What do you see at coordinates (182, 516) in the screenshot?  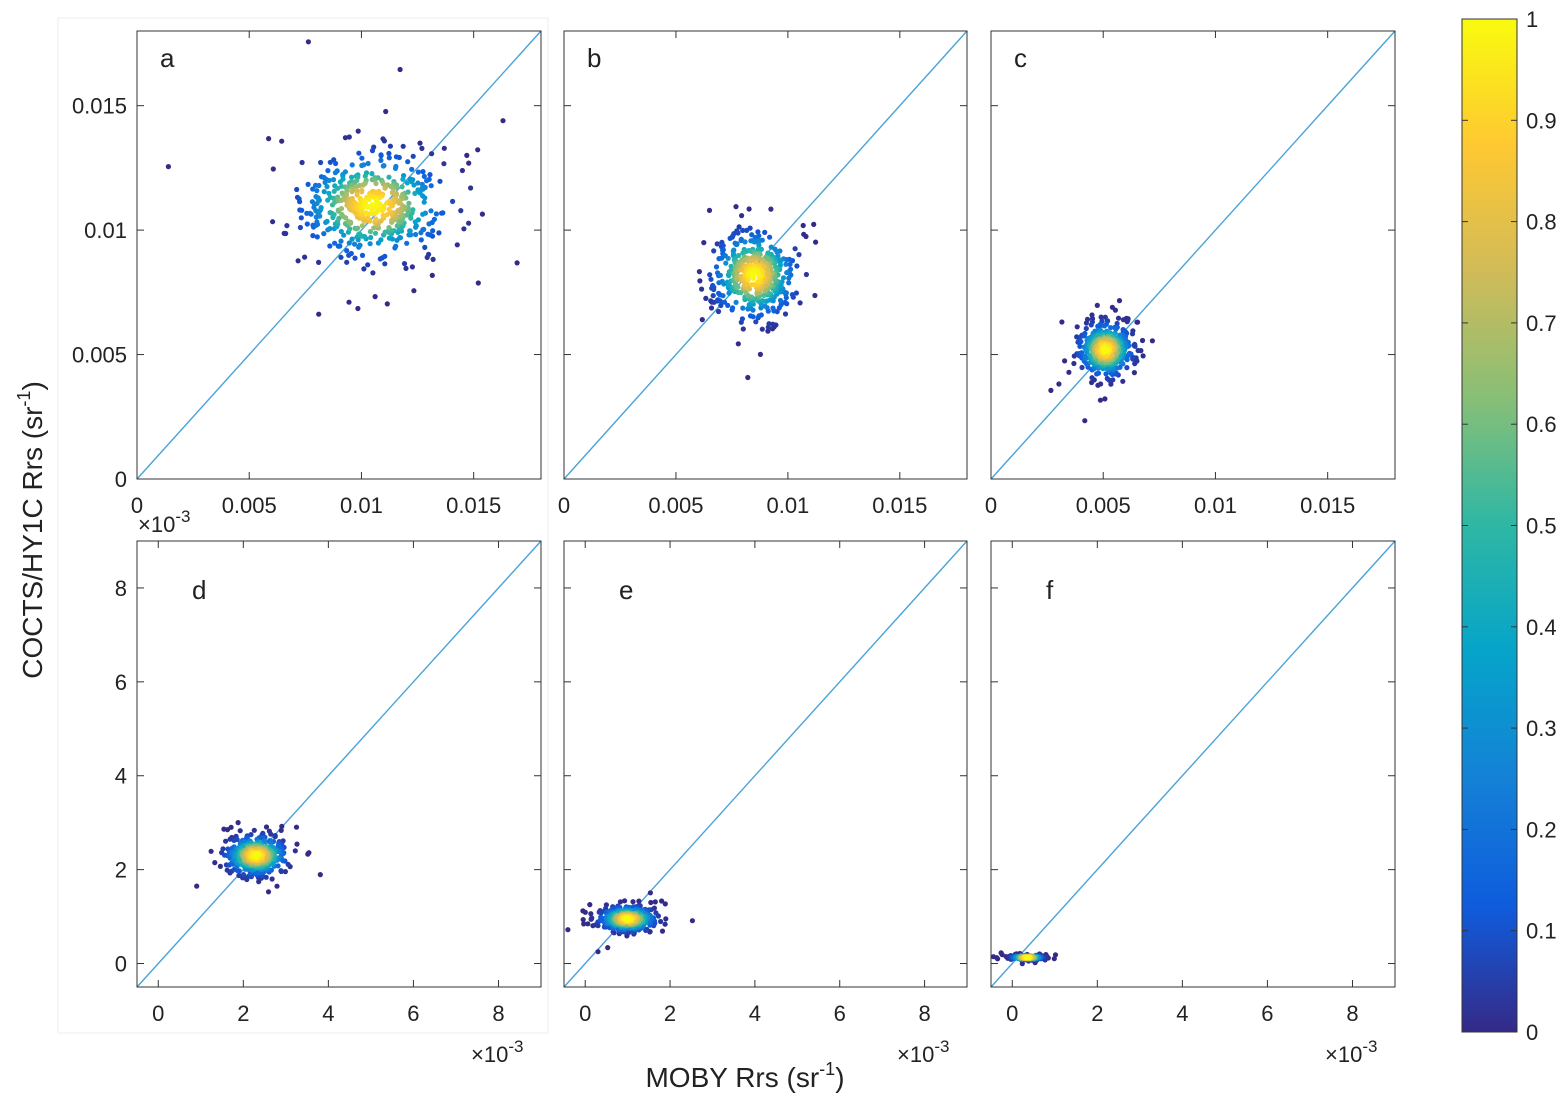 I see `exponent-sup: -3` at bounding box center [182, 516].